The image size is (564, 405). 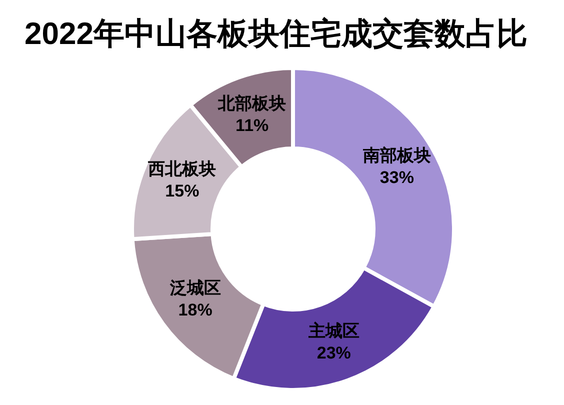 What do you see at coordinates (397, 178) in the screenshot?
I see `data-label: 33%` at bounding box center [397, 178].